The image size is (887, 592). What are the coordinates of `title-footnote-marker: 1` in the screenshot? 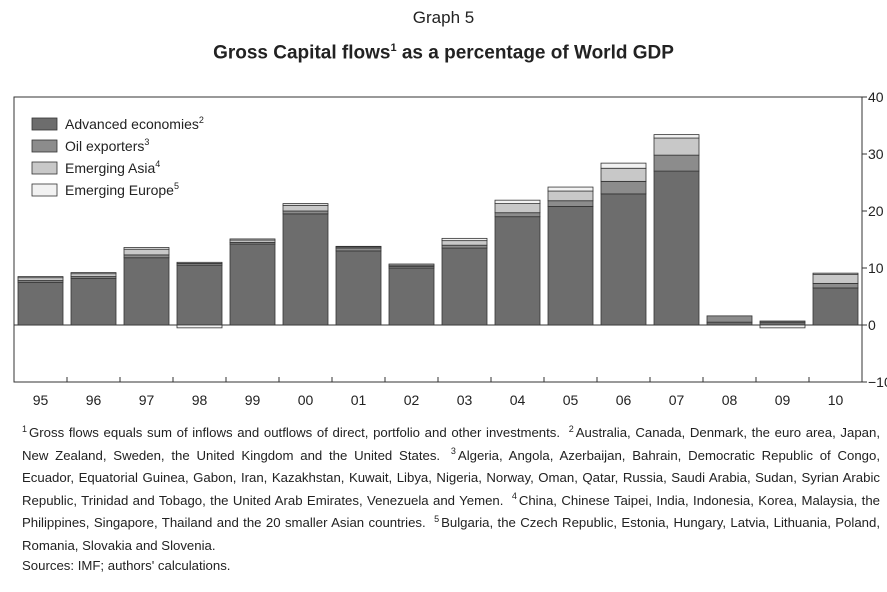 It's located at (393, 48).